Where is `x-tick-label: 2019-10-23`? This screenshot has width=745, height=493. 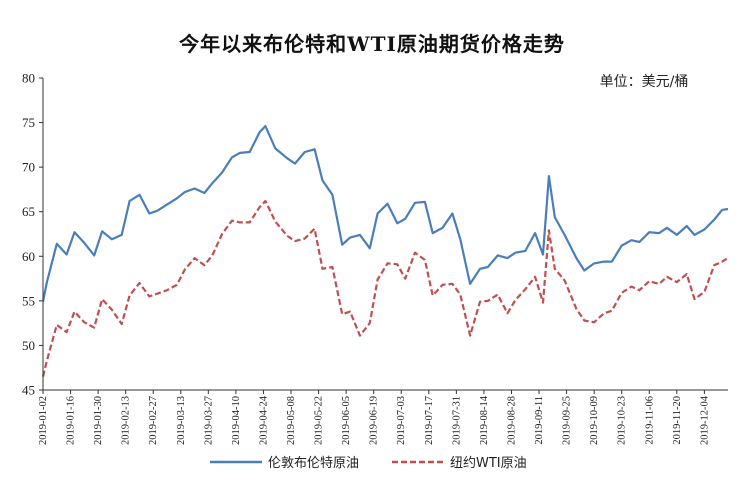 x-tick-label: 2019-10-23 is located at coordinates (622, 420).